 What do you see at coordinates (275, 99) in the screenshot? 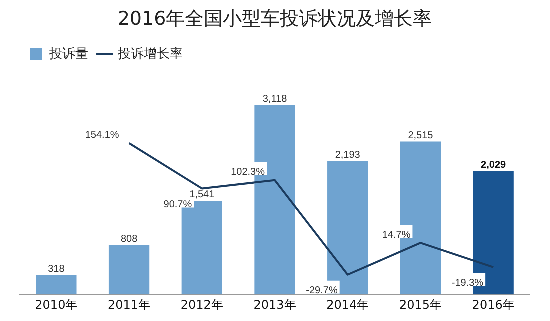
I see `data-label: 3,118` at bounding box center [275, 99].